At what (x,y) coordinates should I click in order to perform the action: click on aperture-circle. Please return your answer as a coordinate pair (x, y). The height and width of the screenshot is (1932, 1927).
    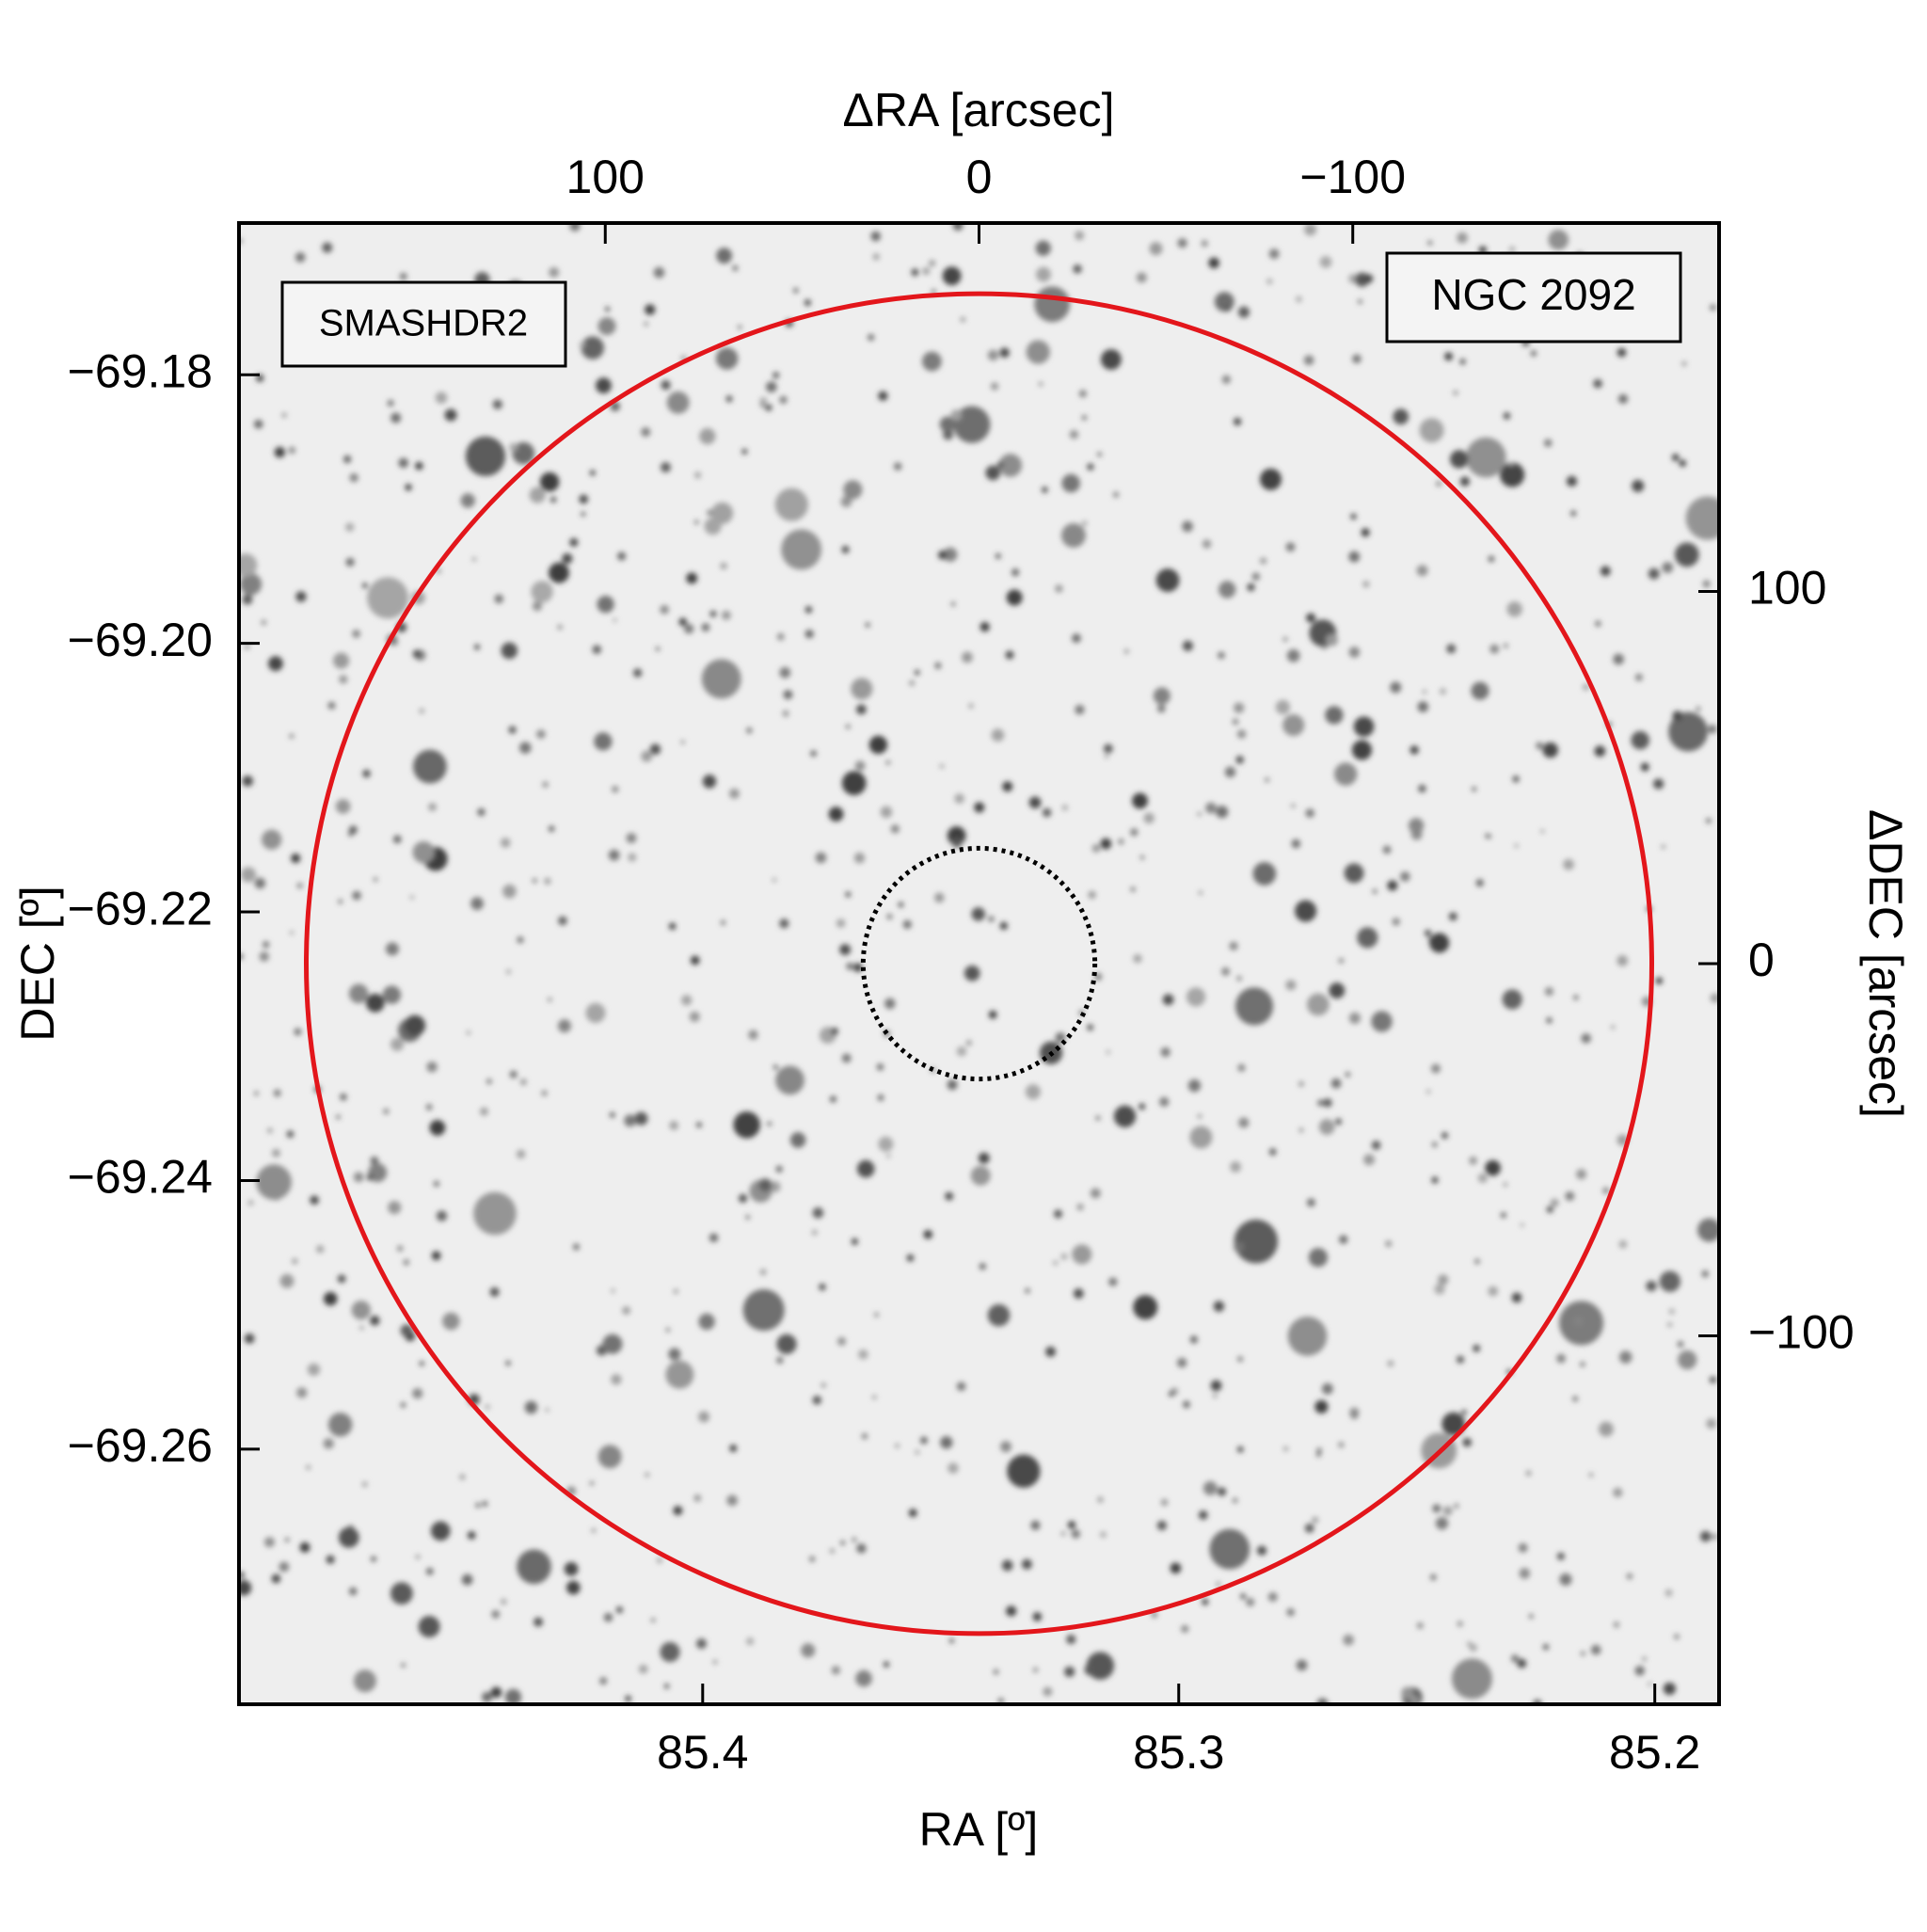
    Looking at the image, I should click on (979, 963).